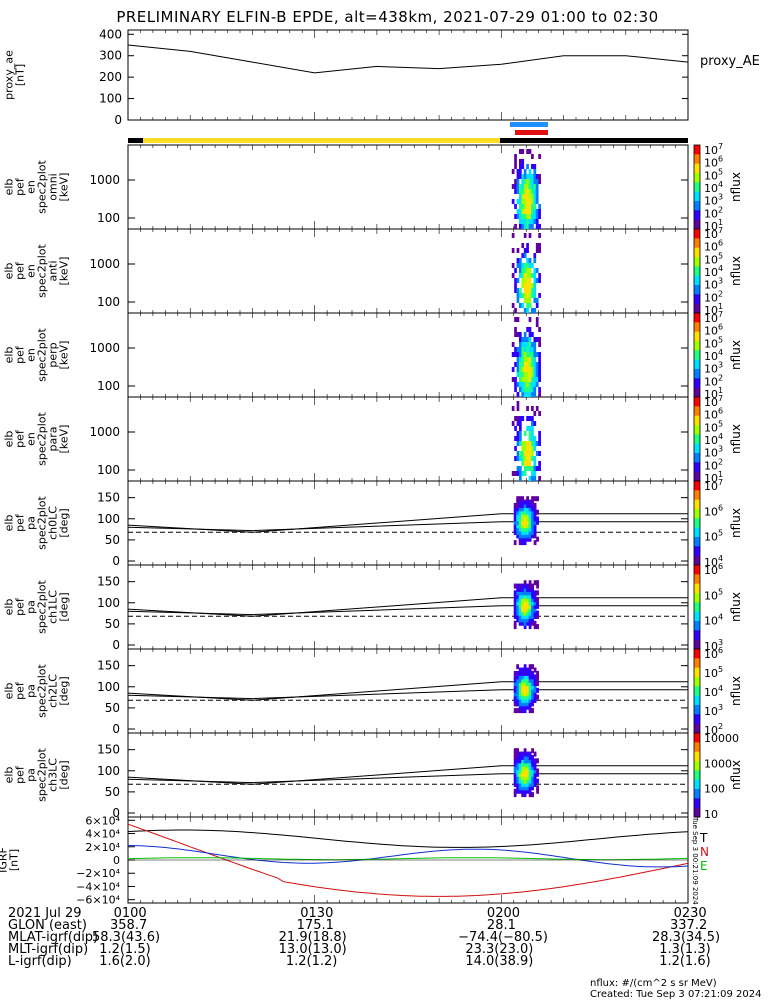  What do you see at coordinates (713, 672) in the screenshot?
I see `colorbar-tick-label: 105` at bounding box center [713, 672].